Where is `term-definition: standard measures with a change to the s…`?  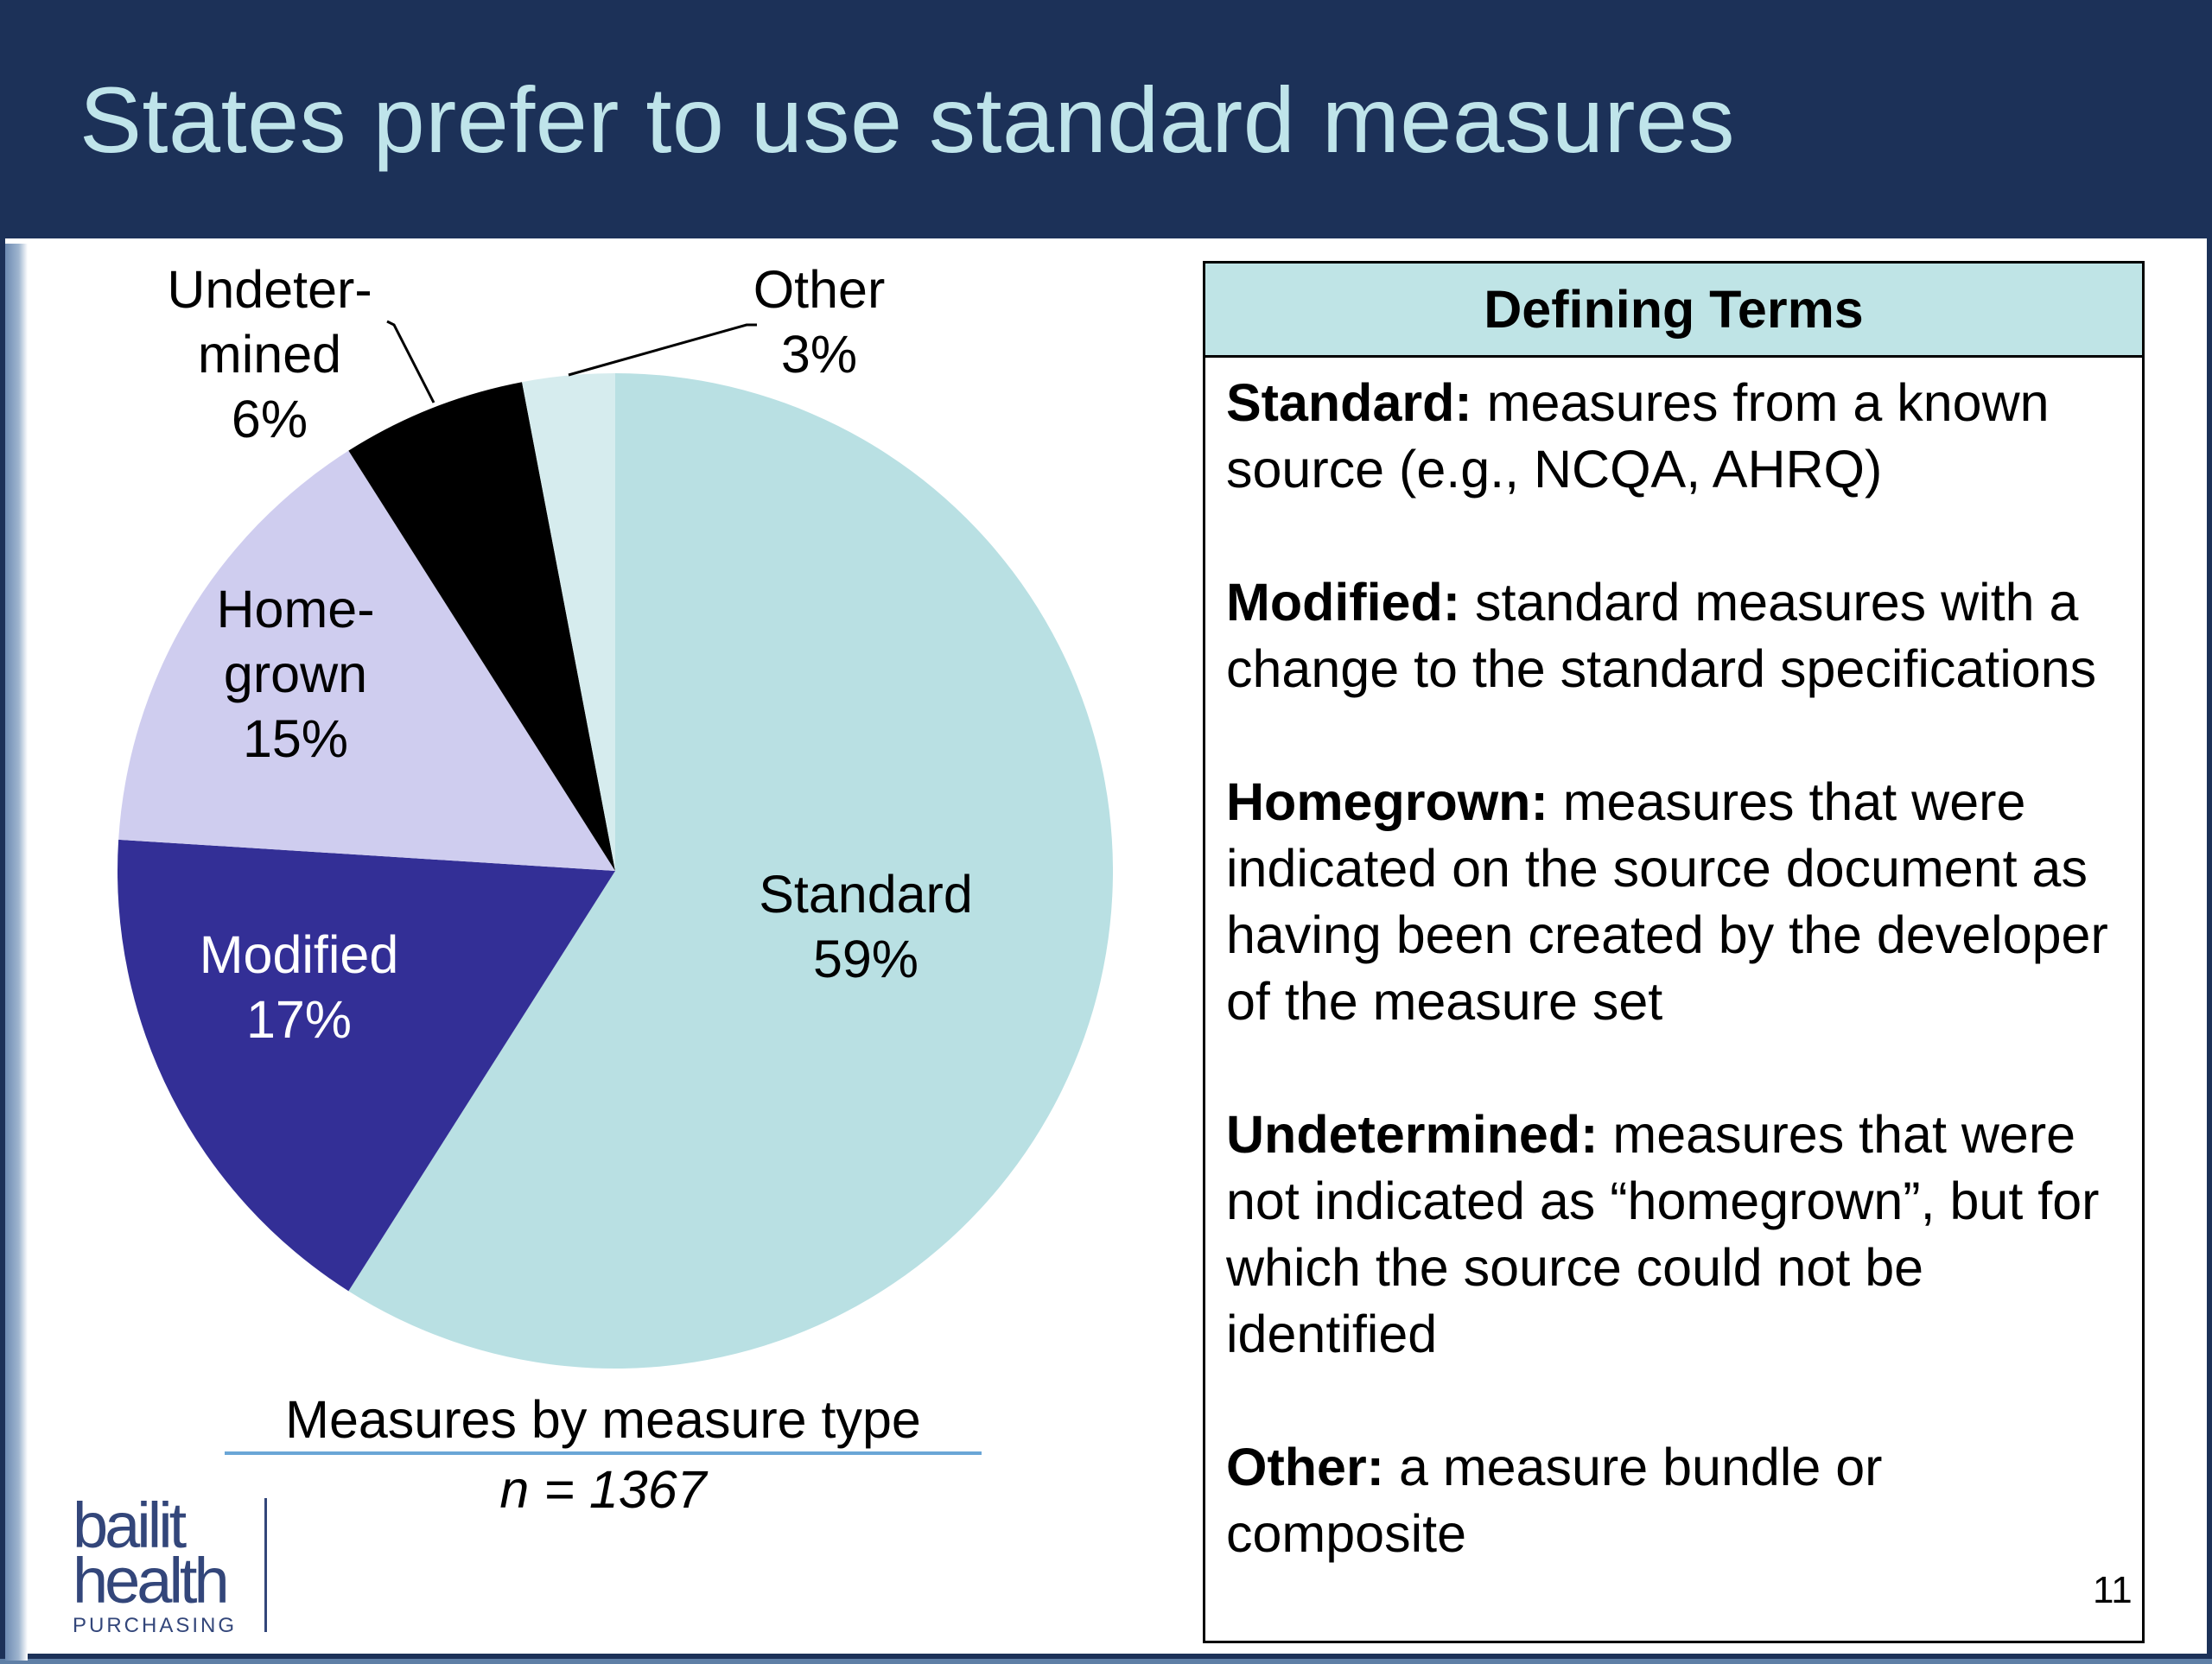 term-definition: standard measures with a change to the s… is located at coordinates (1661, 635).